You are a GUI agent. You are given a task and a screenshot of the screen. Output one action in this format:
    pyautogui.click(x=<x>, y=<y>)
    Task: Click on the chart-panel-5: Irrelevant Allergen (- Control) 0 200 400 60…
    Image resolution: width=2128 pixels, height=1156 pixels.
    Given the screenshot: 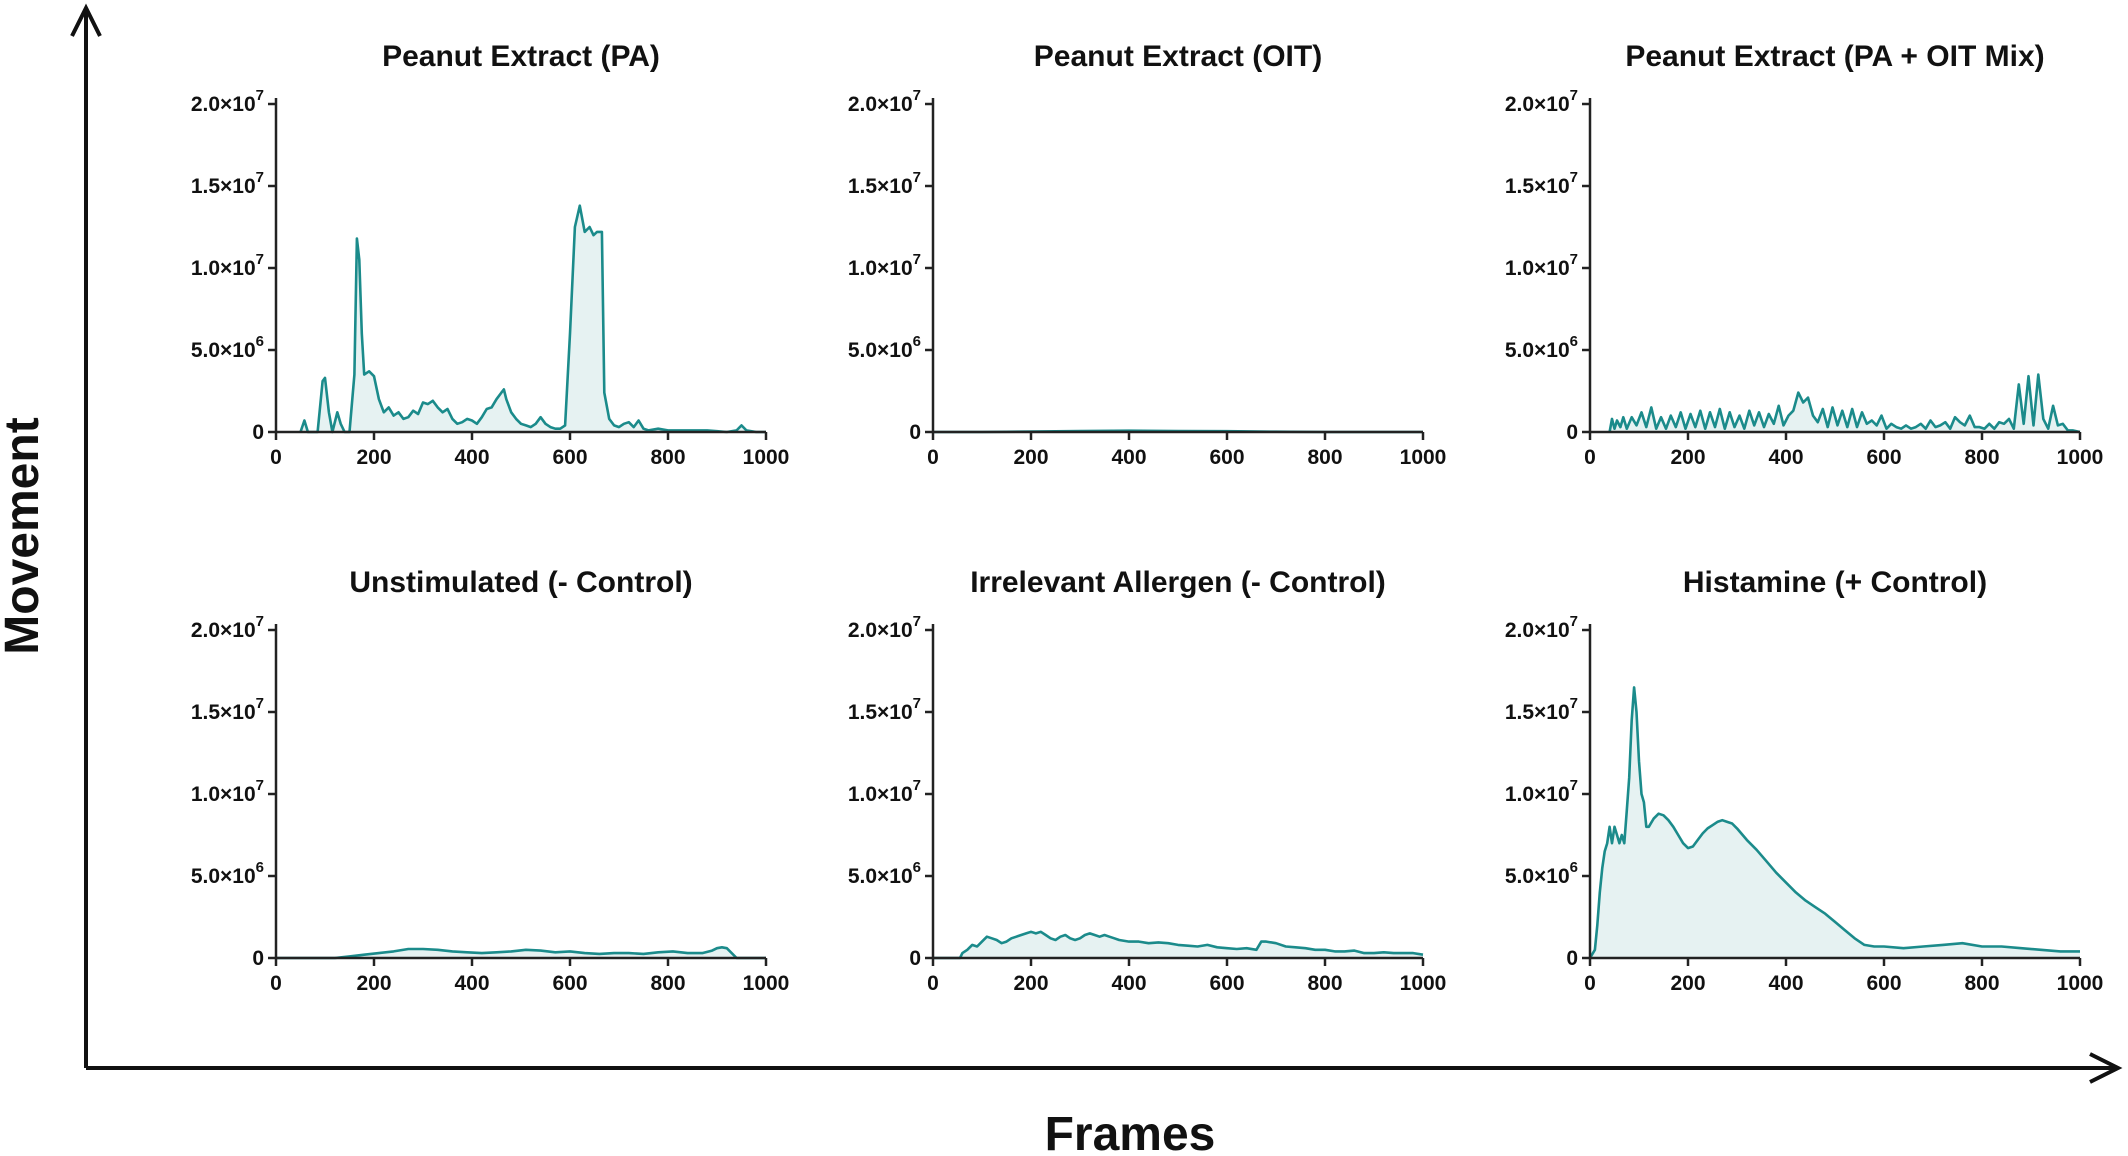 What is the action you would take?
    pyautogui.click(x=1147, y=780)
    